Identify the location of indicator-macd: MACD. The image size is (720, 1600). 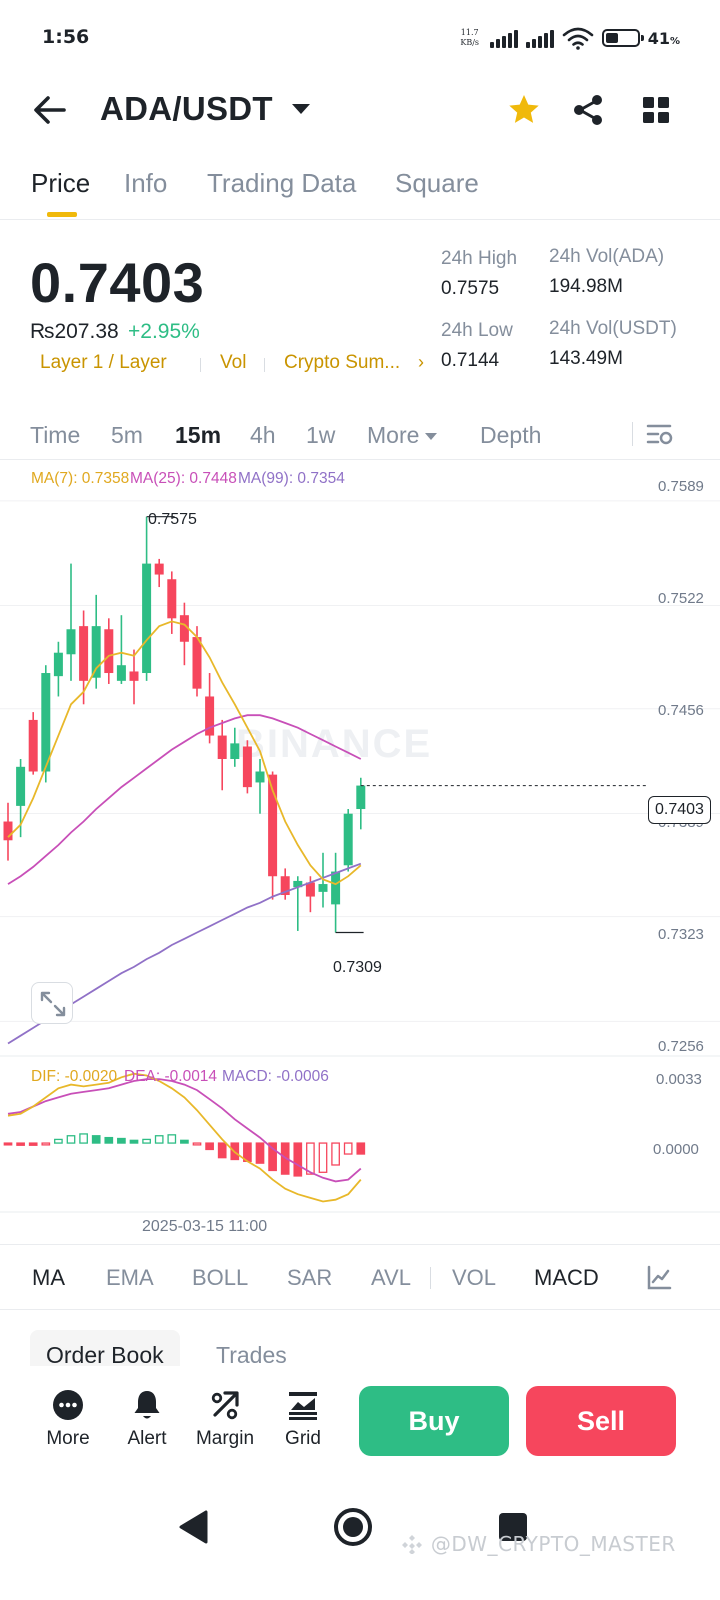
(566, 1277).